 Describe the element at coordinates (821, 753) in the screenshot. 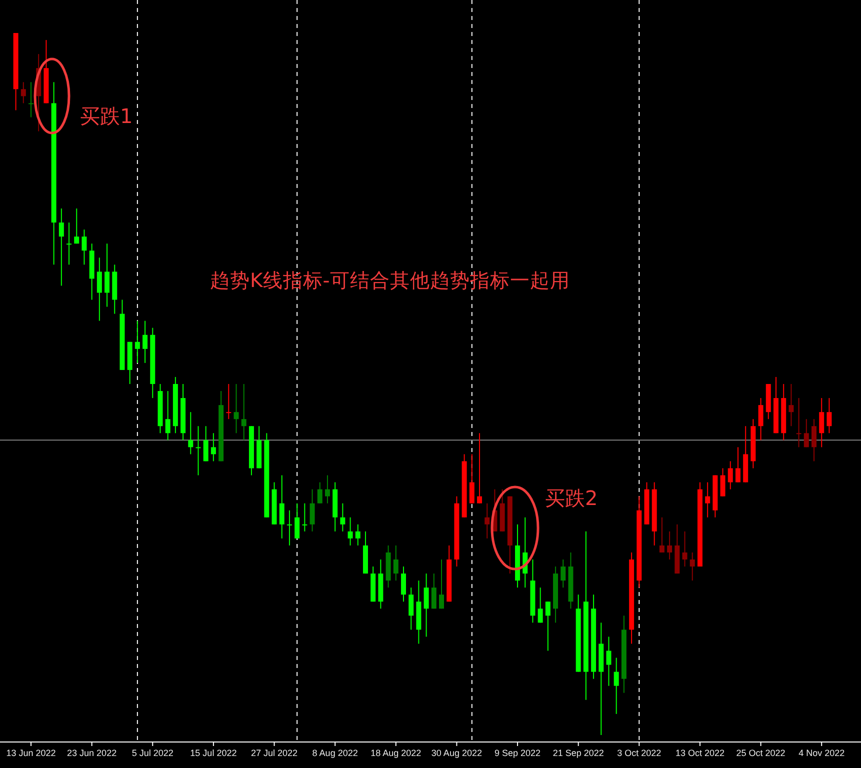

I see `x-tick-label: 4 Nov 2022` at that location.